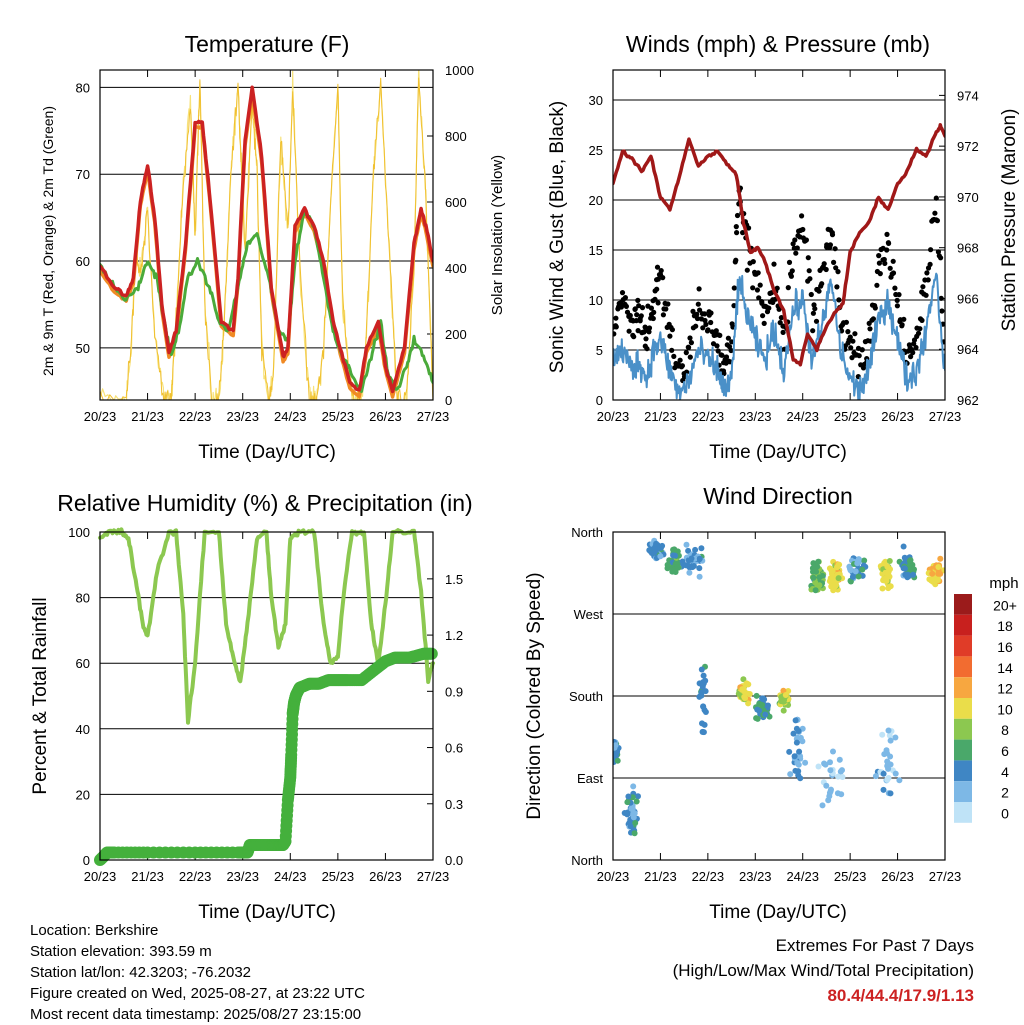 This screenshot has width=1024, height=1025. What do you see at coordinates (968, 197) in the screenshot?
I see `winds-y2tick-label: 970` at bounding box center [968, 197].